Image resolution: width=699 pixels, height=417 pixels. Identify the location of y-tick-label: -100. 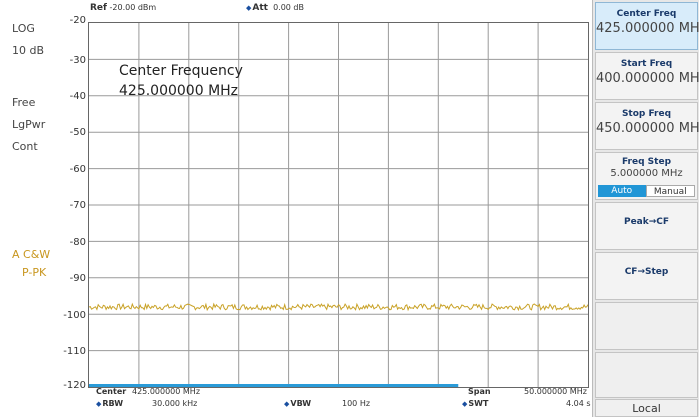
(74, 315).